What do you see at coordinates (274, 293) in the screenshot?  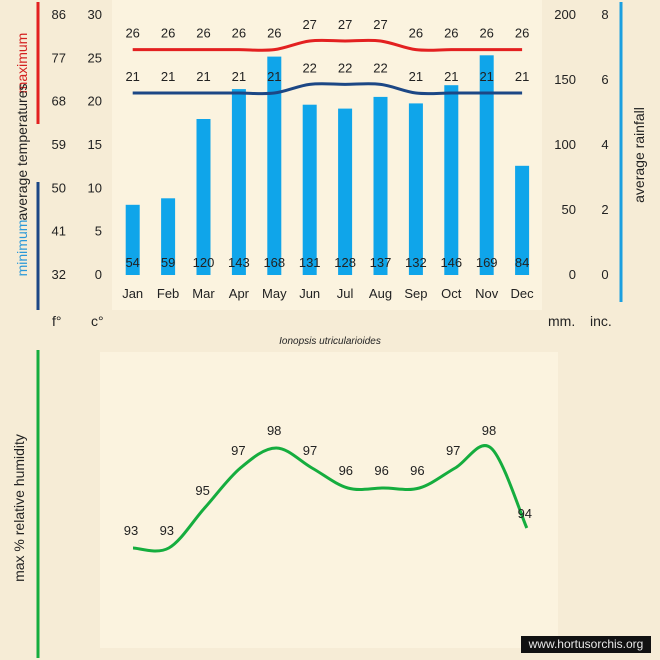 I see `month-label: May` at bounding box center [274, 293].